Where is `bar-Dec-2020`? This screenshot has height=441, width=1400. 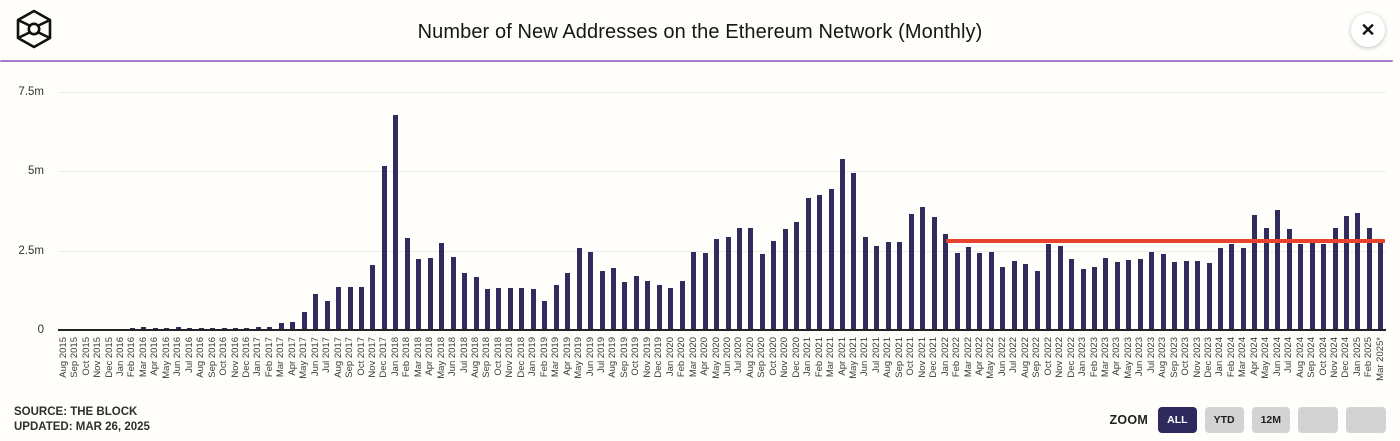
bar-Dec-2020 is located at coordinates (797, 276).